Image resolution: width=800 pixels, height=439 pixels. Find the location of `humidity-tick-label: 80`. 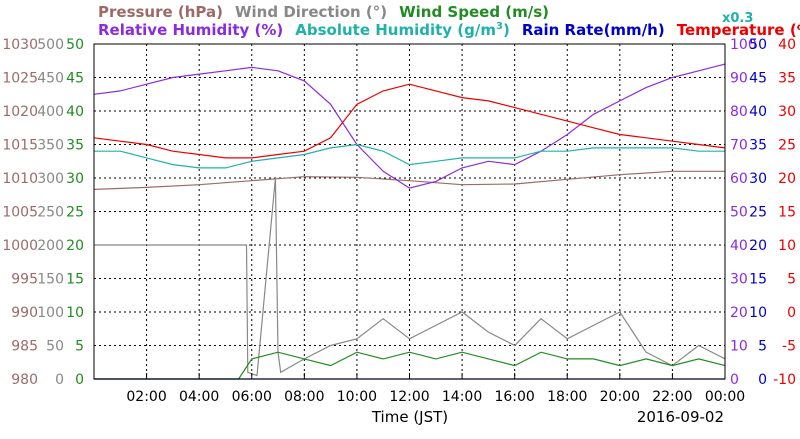

humidity-tick-label: 80 is located at coordinates (739, 112).